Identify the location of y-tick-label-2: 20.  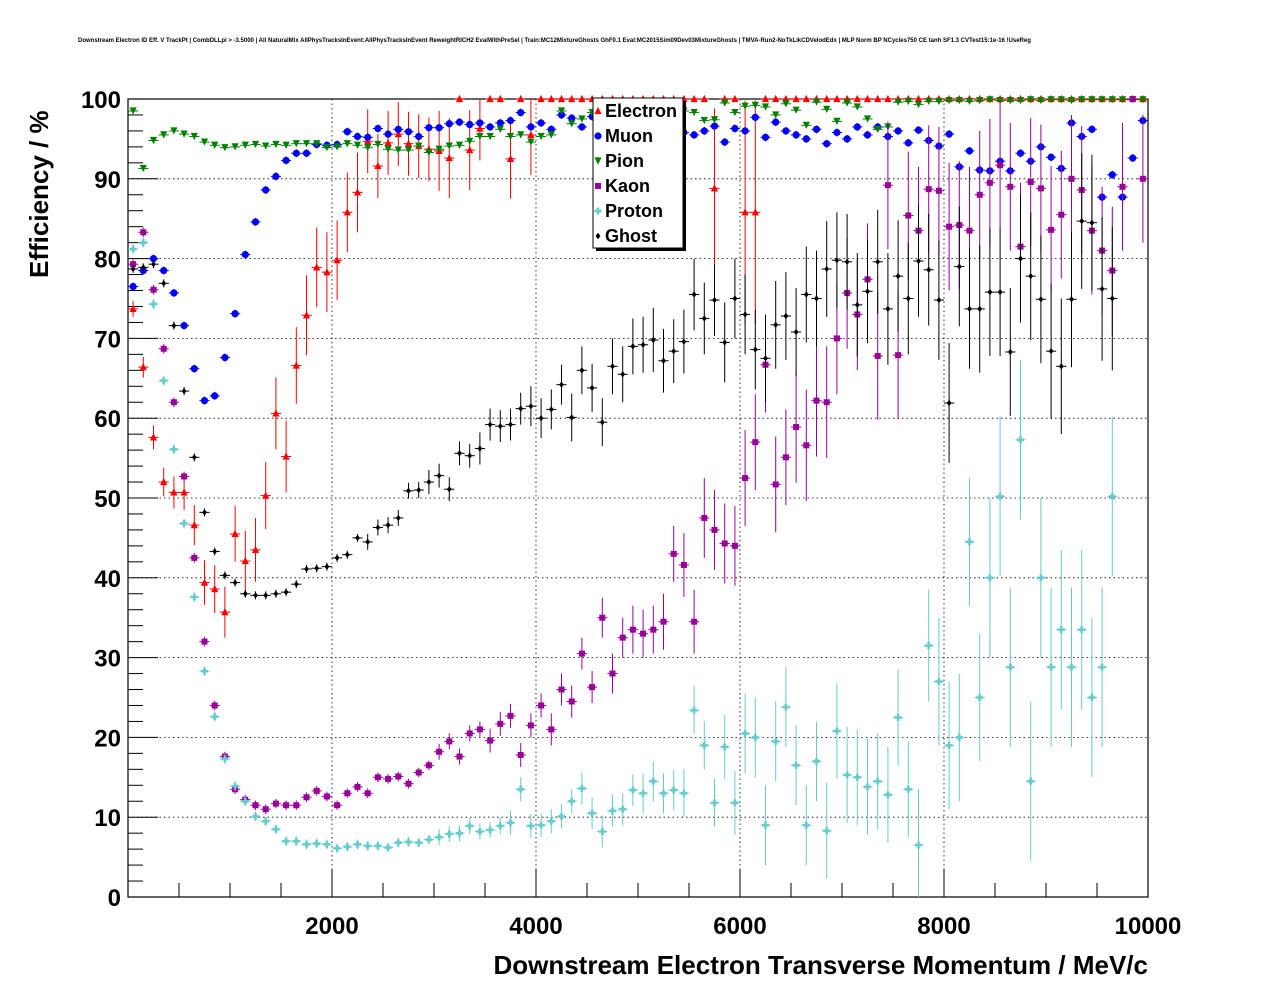
(107, 738).